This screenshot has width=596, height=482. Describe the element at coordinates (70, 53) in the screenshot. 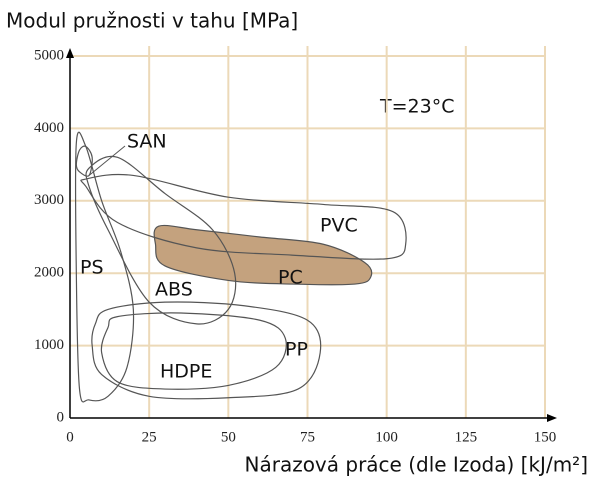

I see `y-axis-arrow` at that location.